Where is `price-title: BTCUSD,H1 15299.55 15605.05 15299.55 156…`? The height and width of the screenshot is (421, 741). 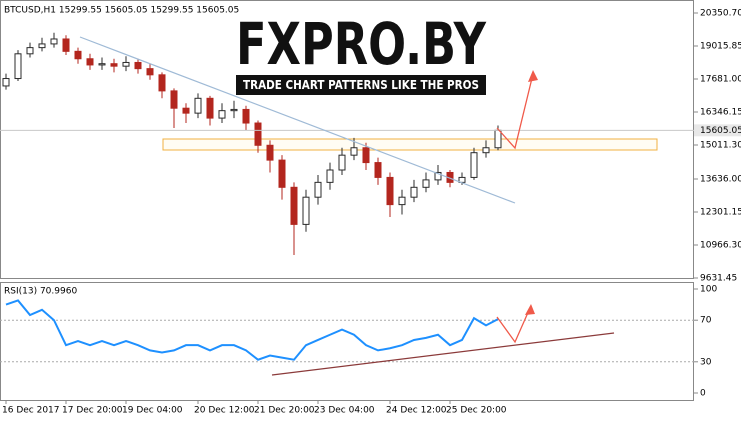 price-title: BTCUSD,H1 15299.55 15605.05 15299.55 156… is located at coordinates (121, 11).